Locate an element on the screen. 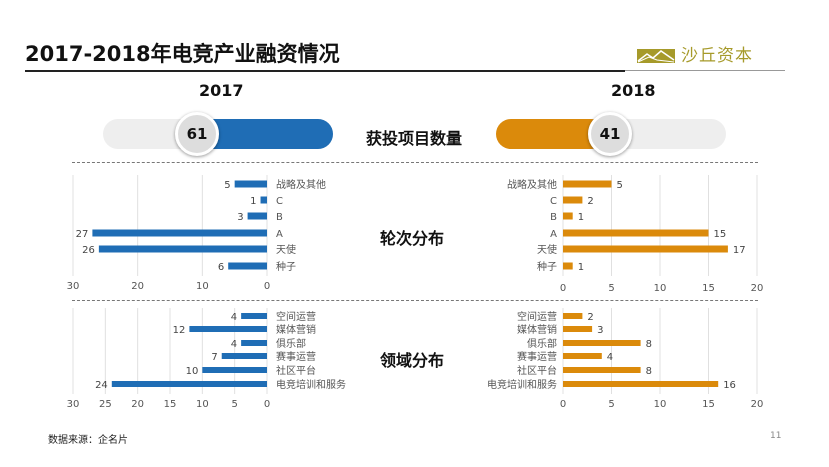 The image size is (829, 467). data-label: 26 is located at coordinates (88, 250).